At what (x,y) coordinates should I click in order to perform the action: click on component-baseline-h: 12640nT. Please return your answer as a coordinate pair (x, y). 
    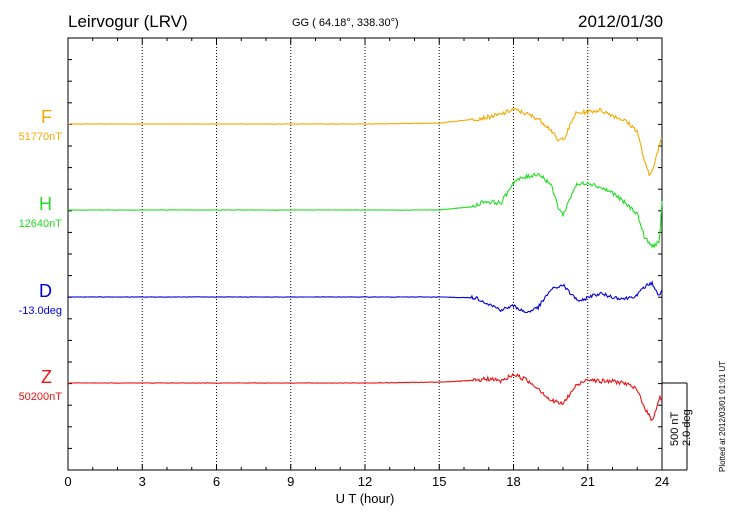
    Looking at the image, I should click on (40, 224).